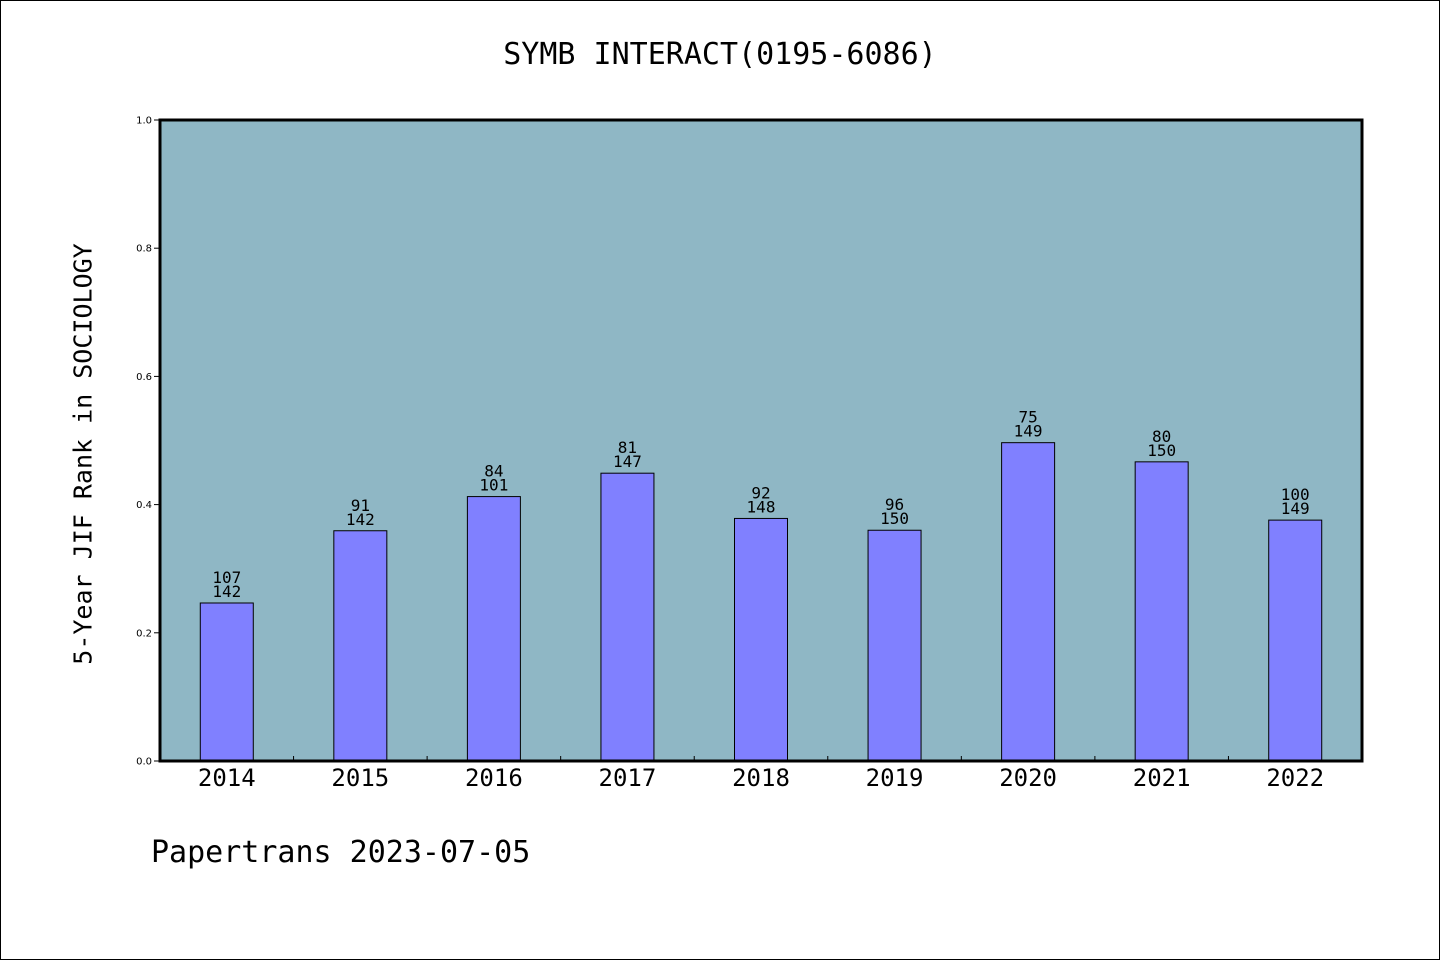  I want to click on y-tick-label: 0.2, so click(144, 633).